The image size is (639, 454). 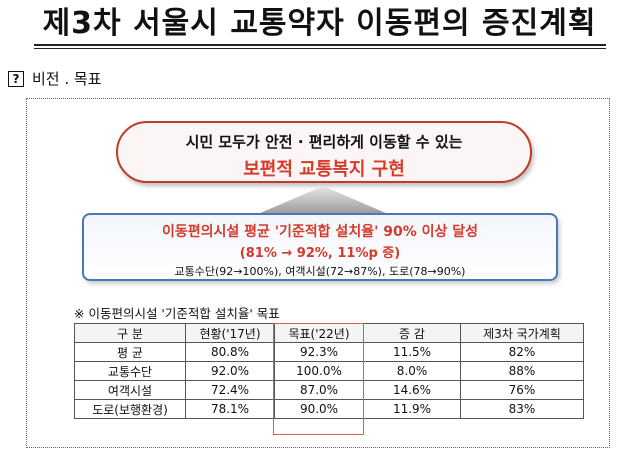 I want to click on table-row: 도로(보행환경) 78.1% 90.0% 11.9% 83%, so click(x=329, y=409).